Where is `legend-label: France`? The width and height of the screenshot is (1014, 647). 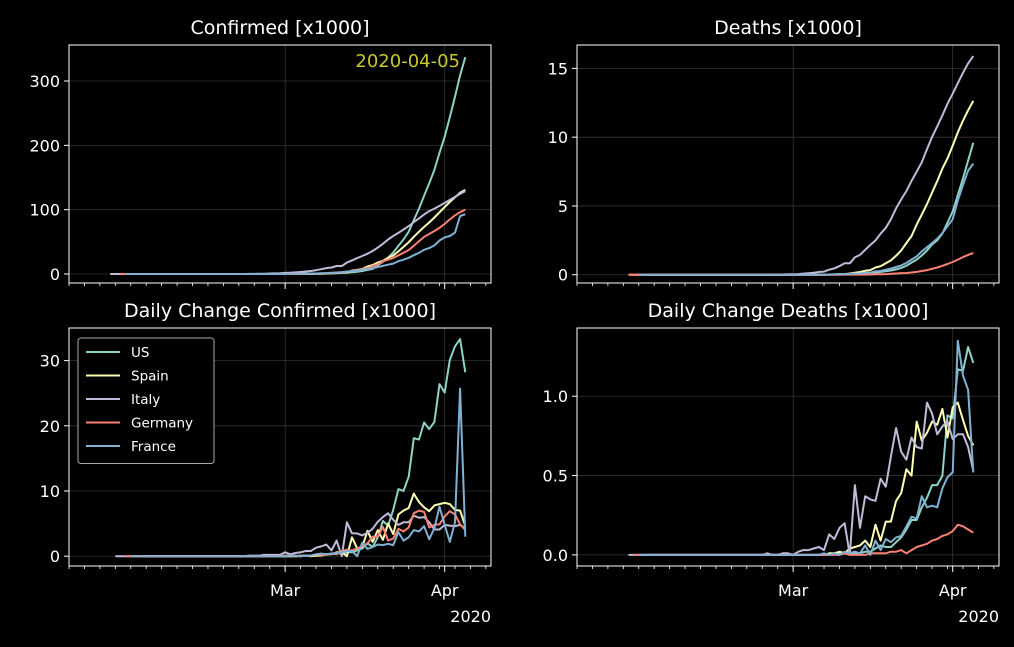
legend-label: France is located at coordinates (153, 447).